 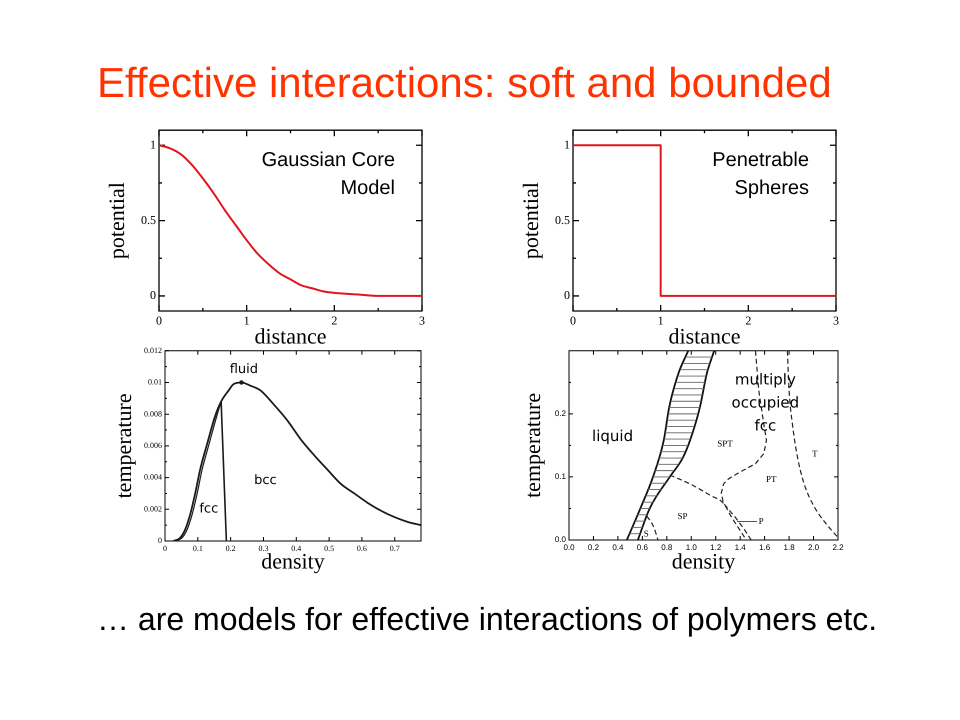 What do you see at coordinates (395, 548) in the screenshot?
I see `x-tick-label: 0.7` at bounding box center [395, 548].